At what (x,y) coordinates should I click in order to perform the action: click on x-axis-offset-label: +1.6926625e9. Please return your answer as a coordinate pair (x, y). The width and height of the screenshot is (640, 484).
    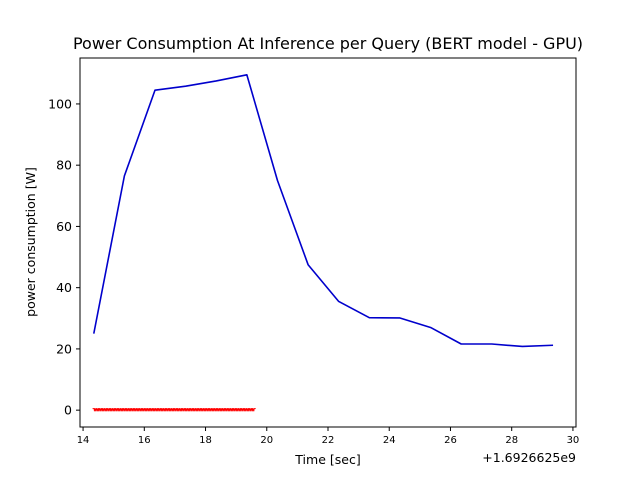
    Looking at the image, I should click on (529, 457).